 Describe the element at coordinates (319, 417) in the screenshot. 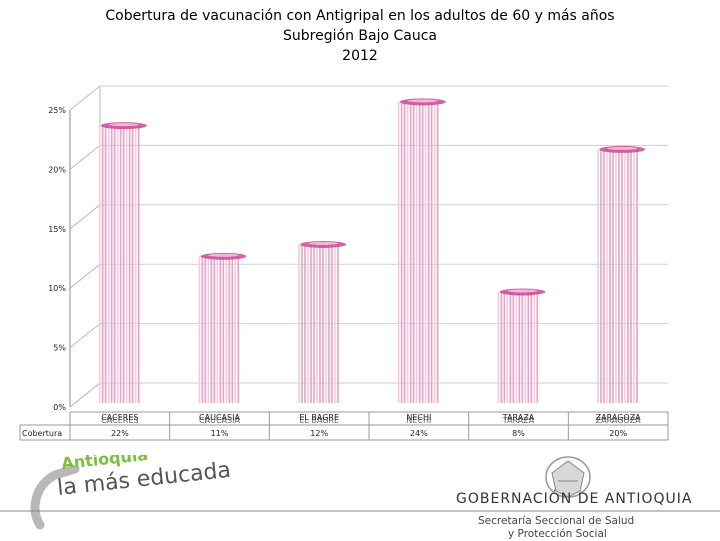

I see `category-label: EL BAGRE` at that location.